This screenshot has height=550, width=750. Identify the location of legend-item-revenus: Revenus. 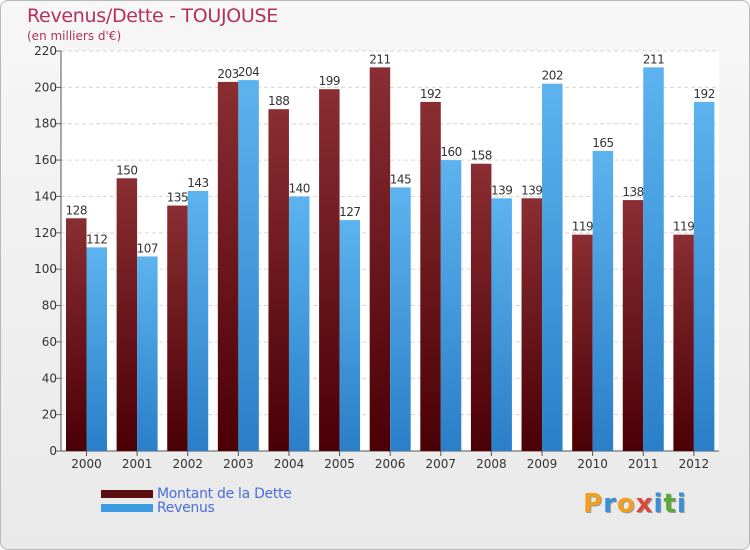
(196, 508).